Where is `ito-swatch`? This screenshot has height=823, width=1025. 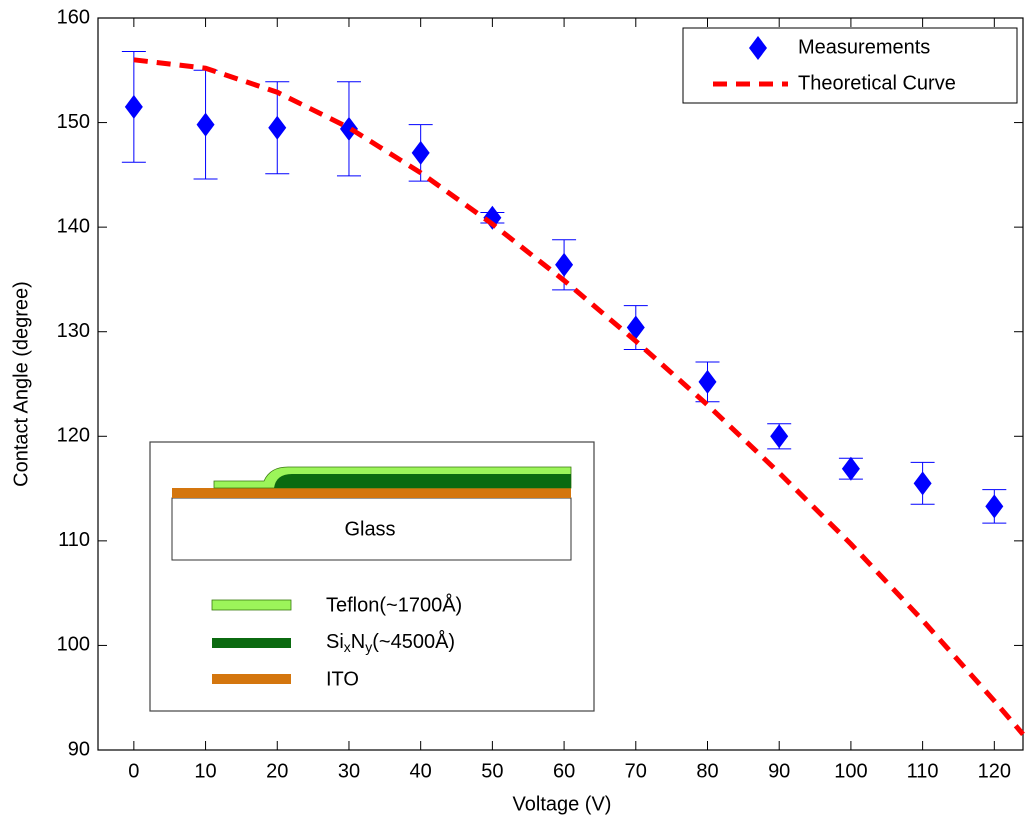 ito-swatch is located at coordinates (251, 679).